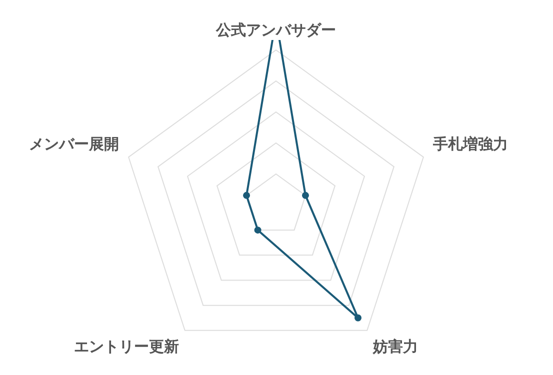 This screenshot has width=553, height=375. I want to click on spoke-label: エントリー更新, so click(127, 346).